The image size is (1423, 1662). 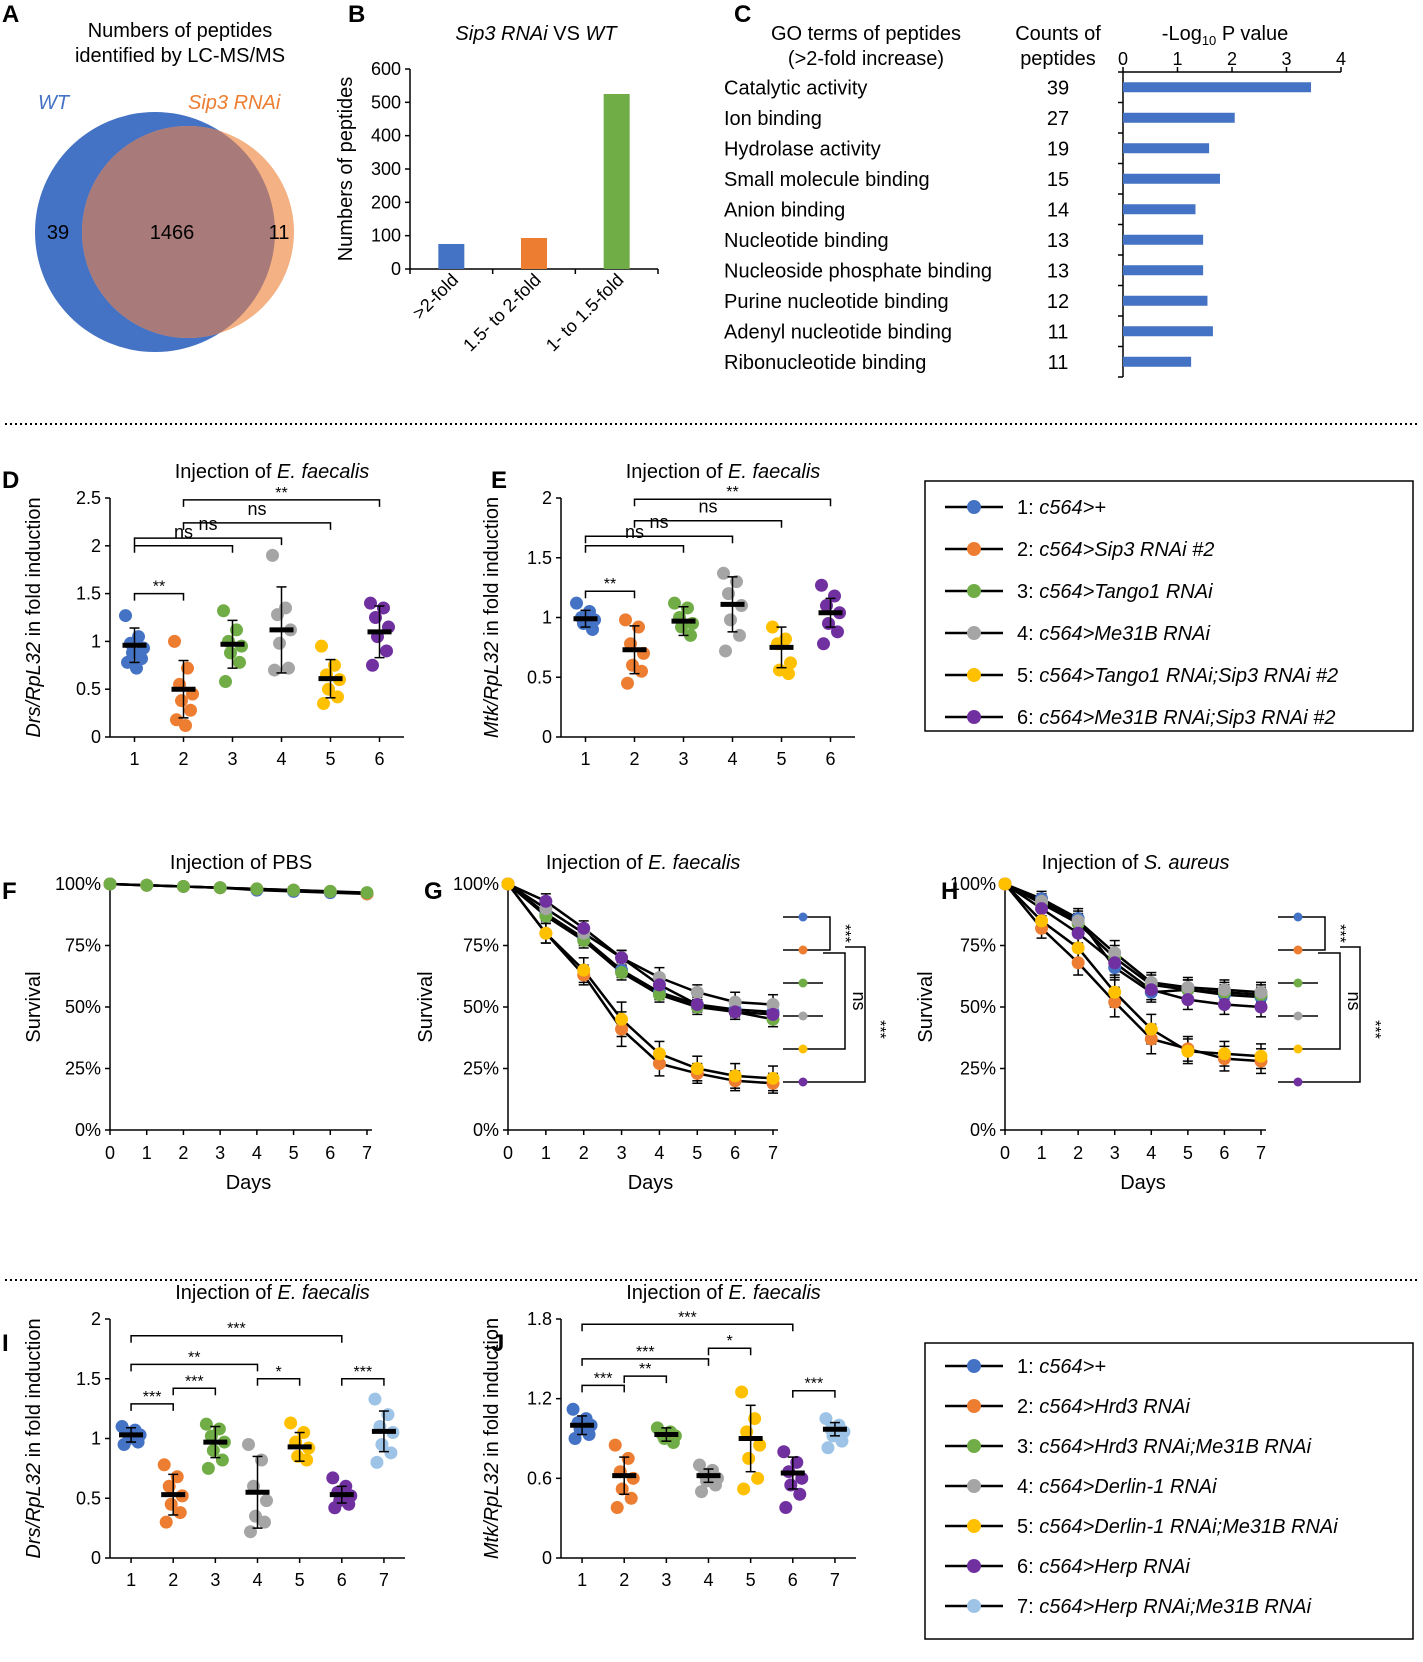 What do you see at coordinates (659, 1153) in the screenshot?
I see `g-x-tick-label: 4` at bounding box center [659, 1153].